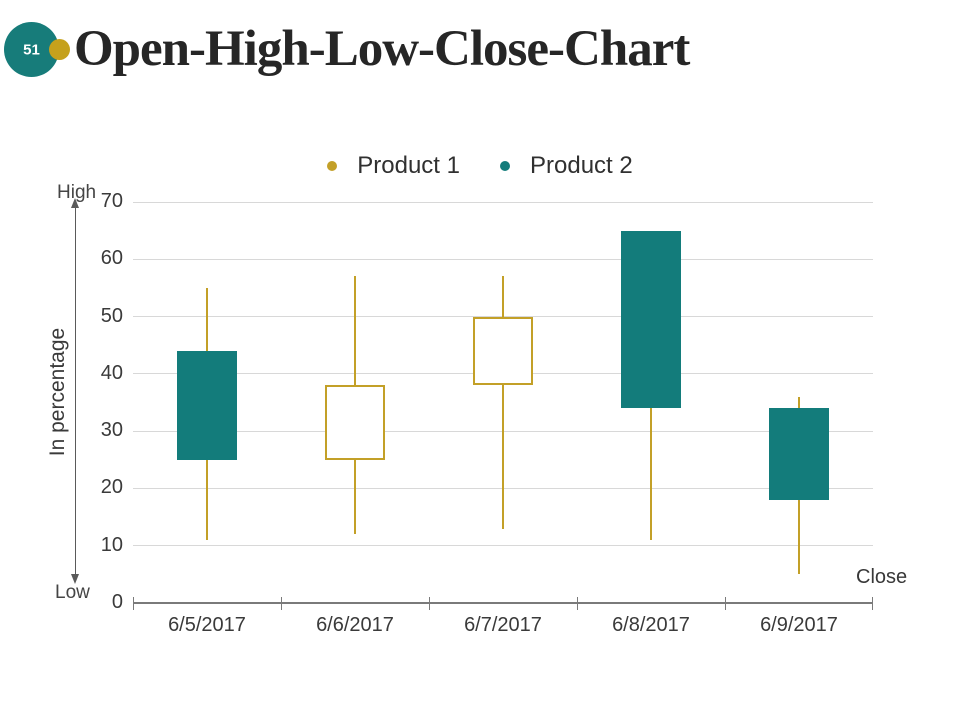 The image size is (960, 720). What do you see at coordinates (503, 603) in the screenshot?
I see `x-axis-line` at bounding box center [503, 603].